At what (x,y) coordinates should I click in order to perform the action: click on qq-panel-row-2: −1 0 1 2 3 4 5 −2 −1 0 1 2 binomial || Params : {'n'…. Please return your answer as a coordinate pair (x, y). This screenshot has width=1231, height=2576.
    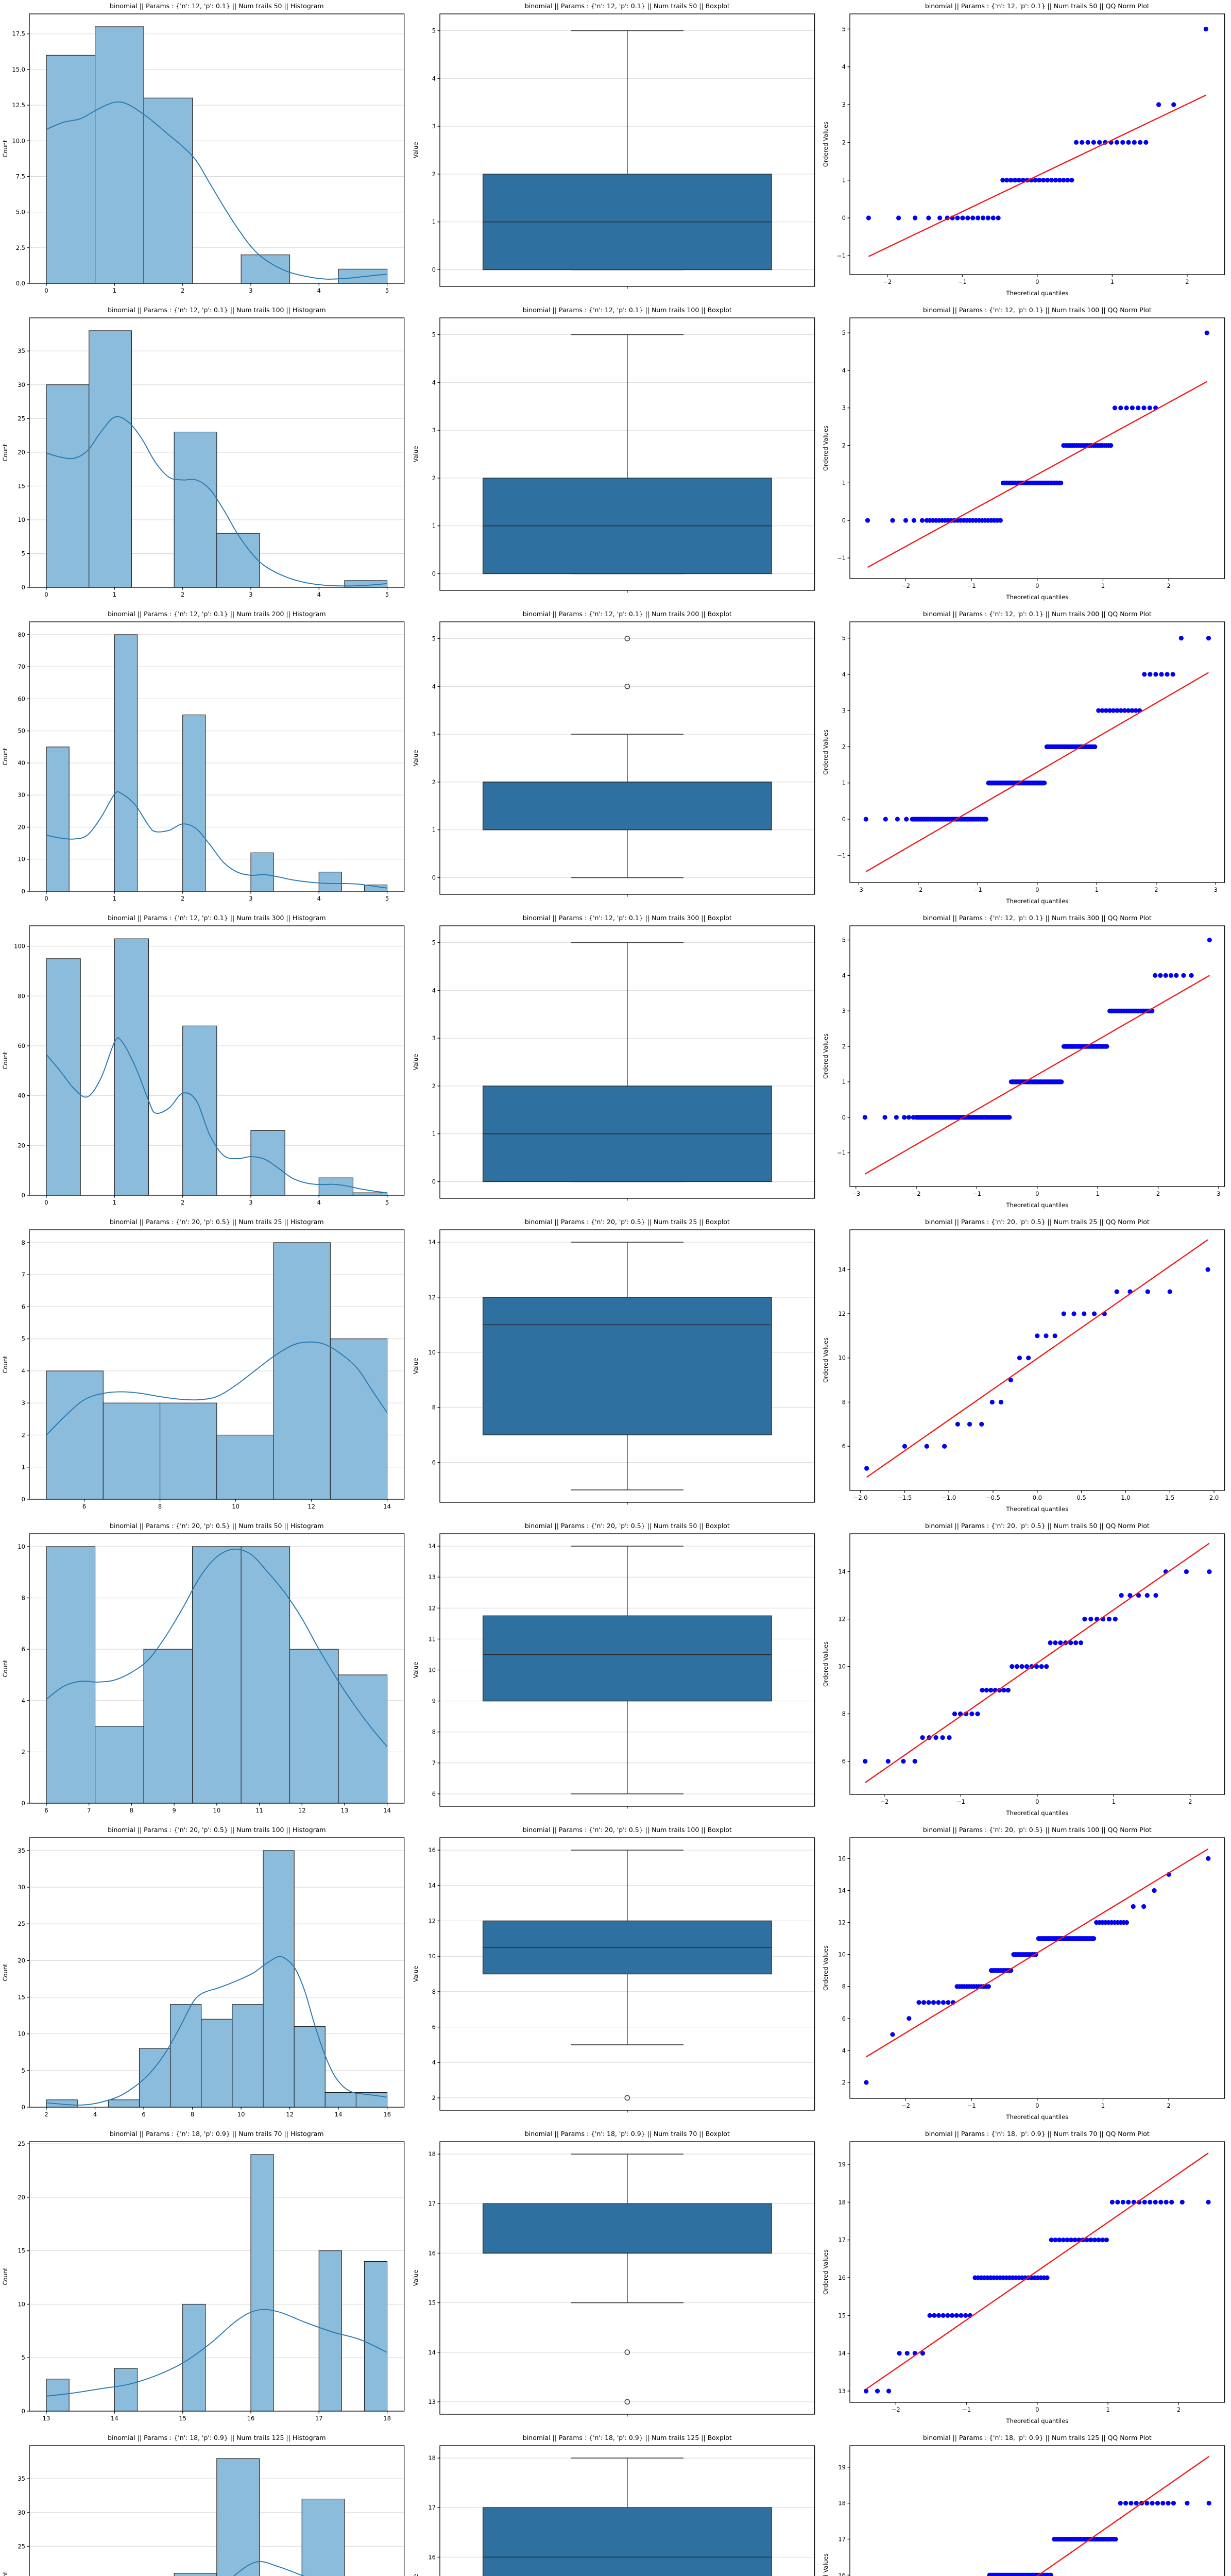
    Looking at the image, I should click on (1025, 456).